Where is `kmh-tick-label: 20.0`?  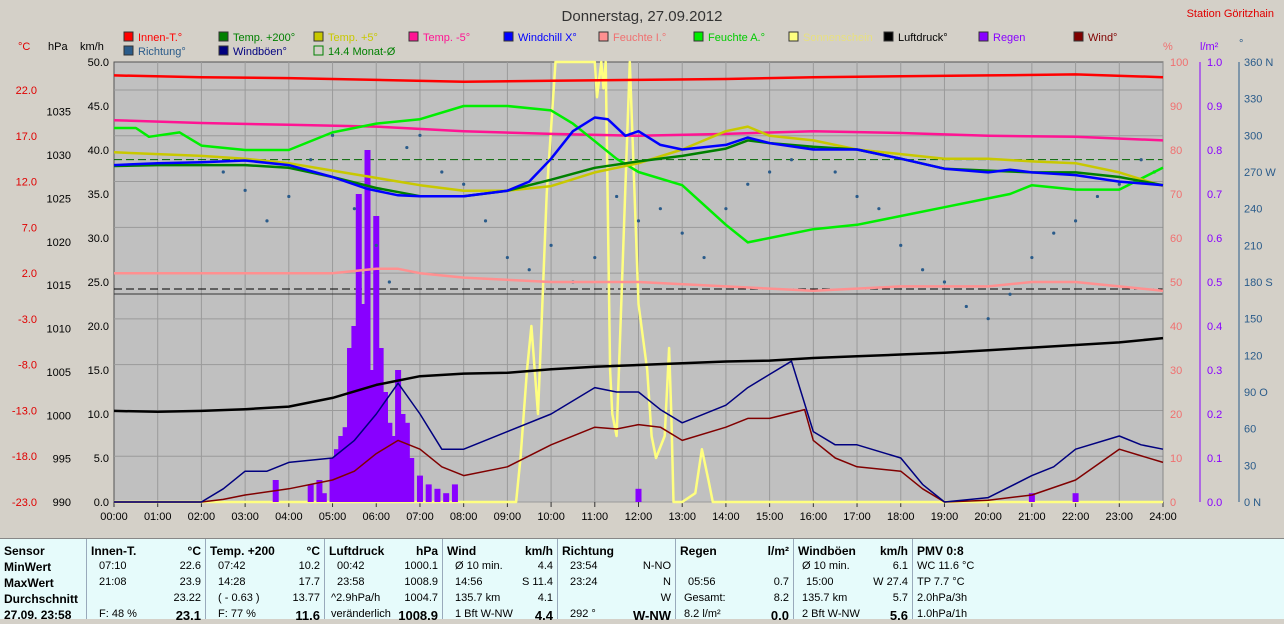
kmh-tick-label: 20.0 is located at coordinates (98, 327).